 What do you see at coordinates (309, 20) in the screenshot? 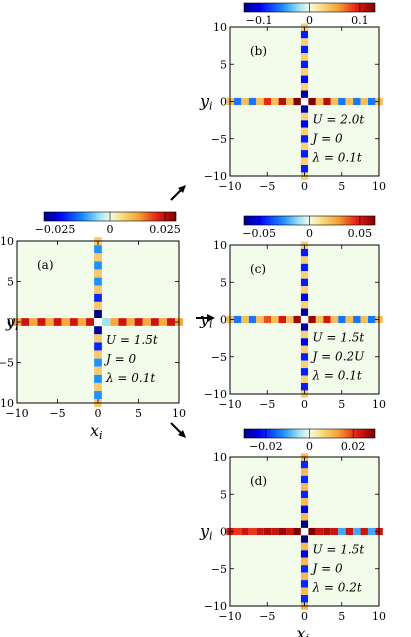
I see `colorbar-tick-label: 0` at bounding box center [309, 20].